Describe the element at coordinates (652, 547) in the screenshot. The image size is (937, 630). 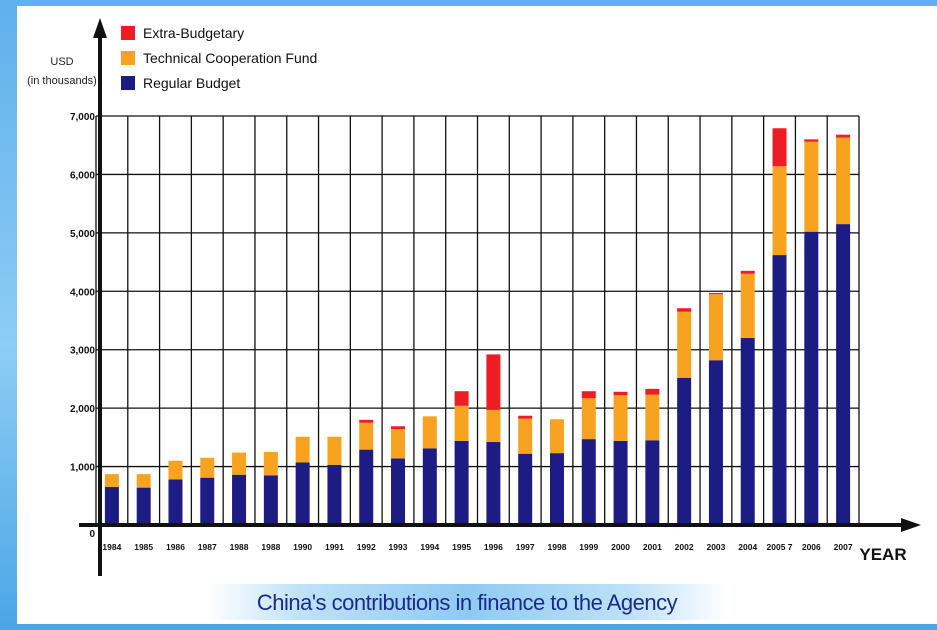
I see `x-tick-label: 2001` at that location.